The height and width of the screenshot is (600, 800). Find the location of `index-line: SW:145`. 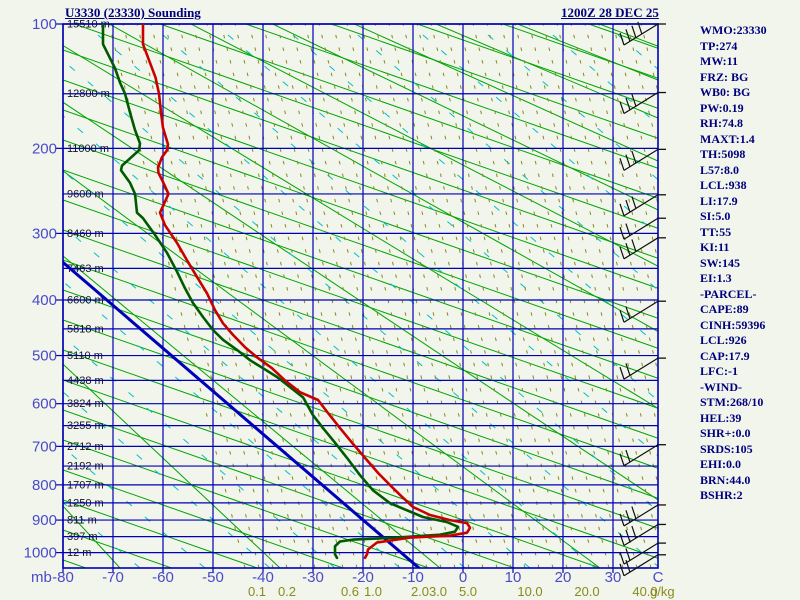

index-line: SW:145 is located at coordinates (720, 262).